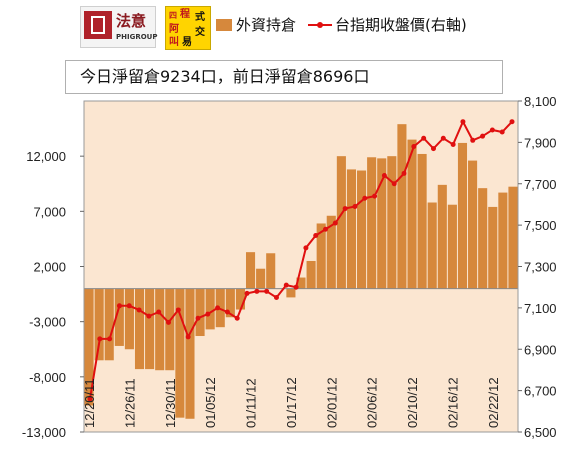 Image resolution: width=582 pixels, height=450 pixels. I want to click on y-right-tick-label: 8,100, so click(540, 101).